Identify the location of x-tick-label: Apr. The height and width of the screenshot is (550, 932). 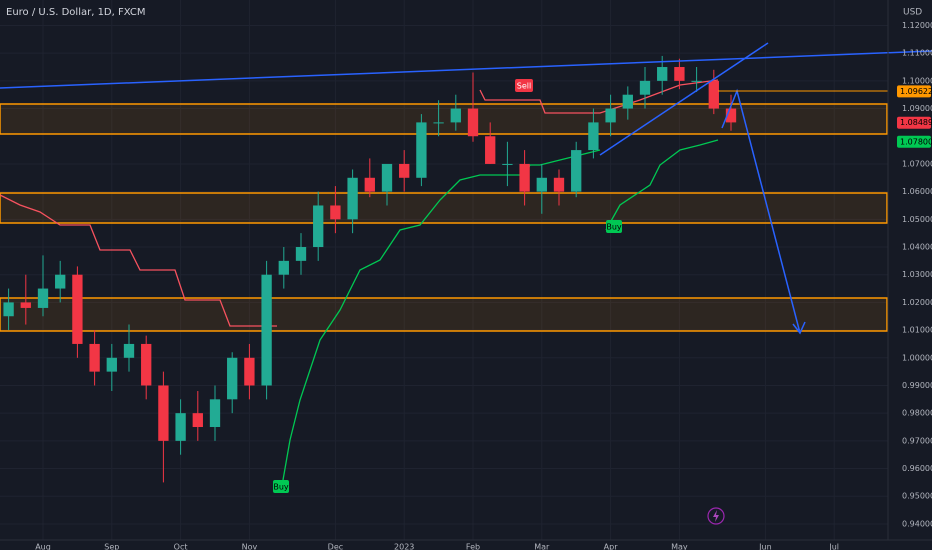
(611, 546).